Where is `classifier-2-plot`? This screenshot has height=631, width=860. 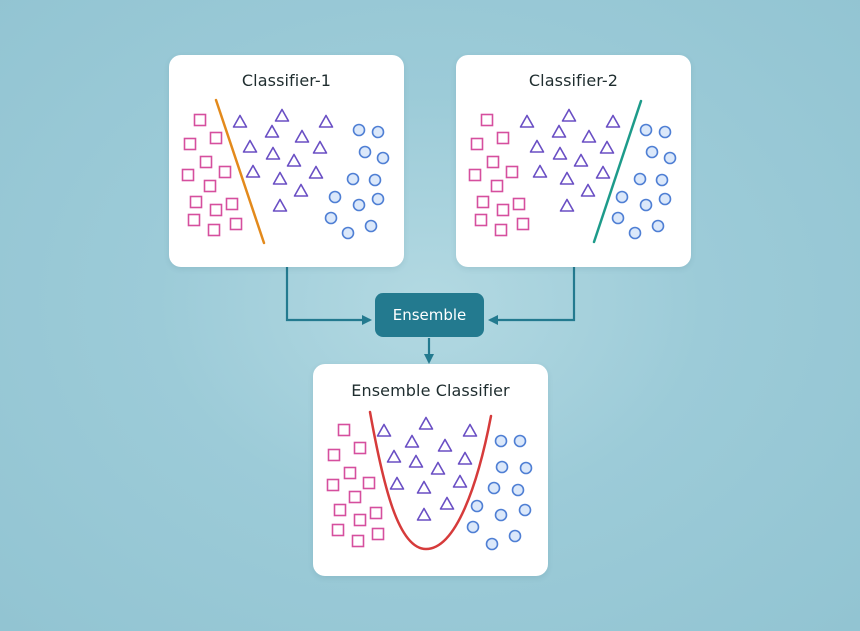
classifier-2-plot is located at coordinates (572, 171).